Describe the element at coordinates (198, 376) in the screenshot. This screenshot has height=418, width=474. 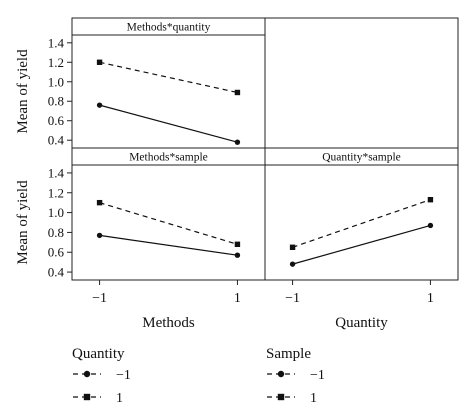
I see `legend-layer: Quantity −1 1 Sample −1 1` at that location.